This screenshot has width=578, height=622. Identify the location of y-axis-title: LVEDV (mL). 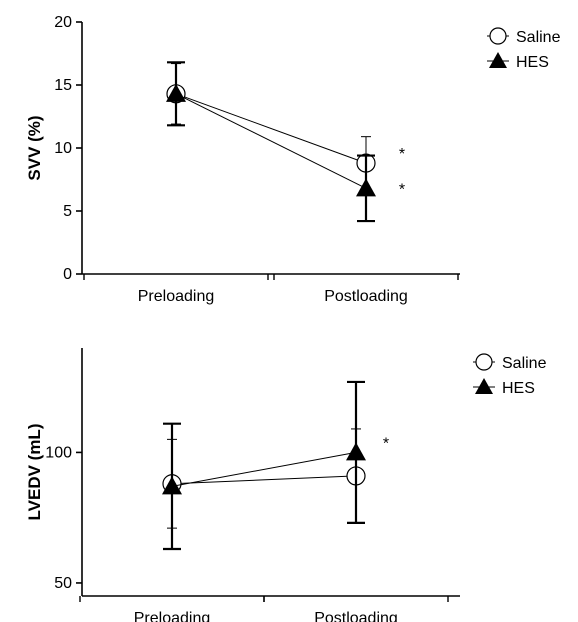
(34, 472).